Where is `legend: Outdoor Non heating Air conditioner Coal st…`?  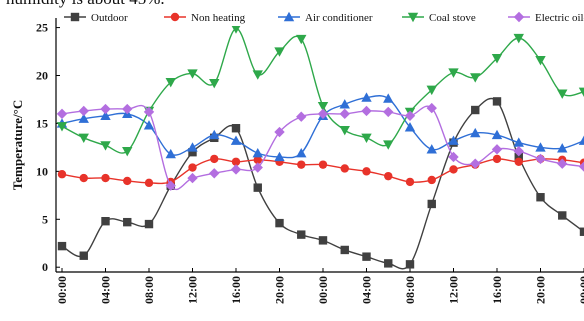 legend: Outdoor Non heating Air conditioner Coal st… is located at coordinates (323, 17).